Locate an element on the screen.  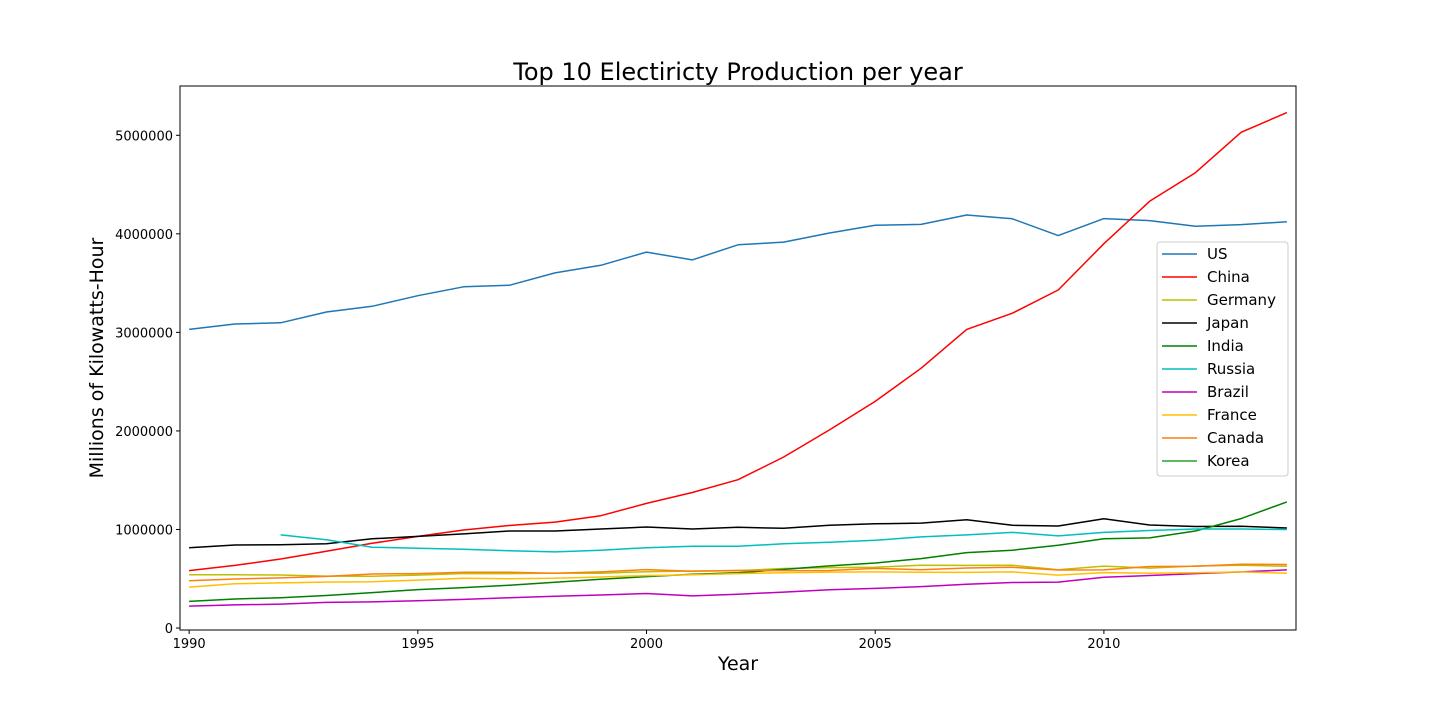
y-axis: 0 1000000 2000000 3000000 4000000 5000000 is located at coordinates (147, 383).